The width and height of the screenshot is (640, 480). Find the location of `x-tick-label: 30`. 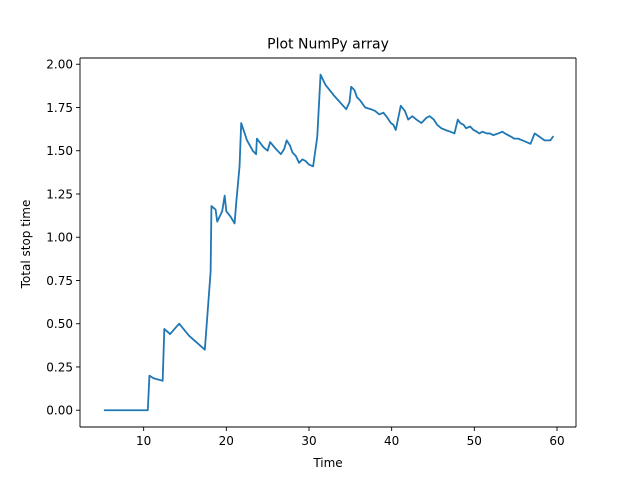

x-tick-label: 30 is located at coordinates (308, 441).